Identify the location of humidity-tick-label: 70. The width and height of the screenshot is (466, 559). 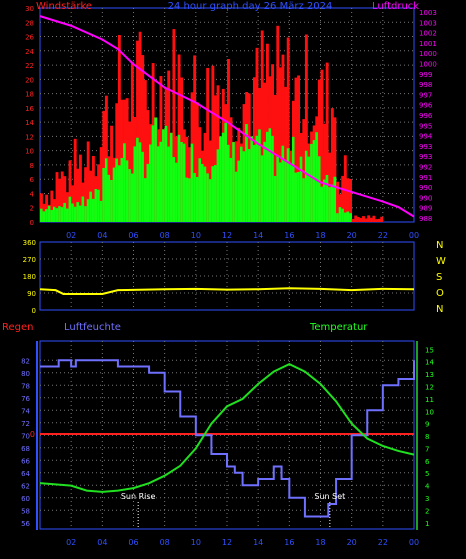
(25, 436).